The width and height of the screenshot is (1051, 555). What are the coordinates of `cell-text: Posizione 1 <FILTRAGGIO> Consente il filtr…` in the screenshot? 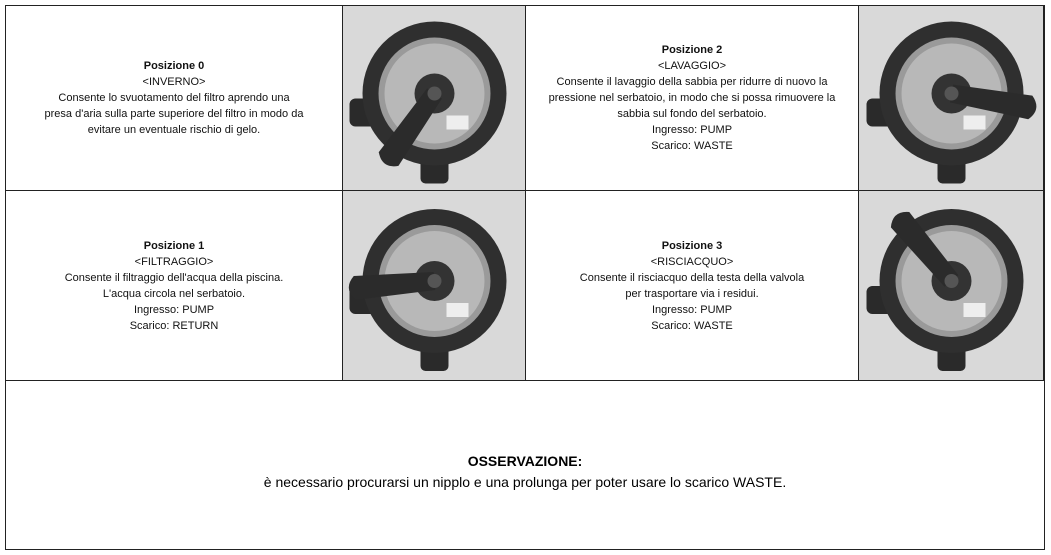 It's located at (174, 286).